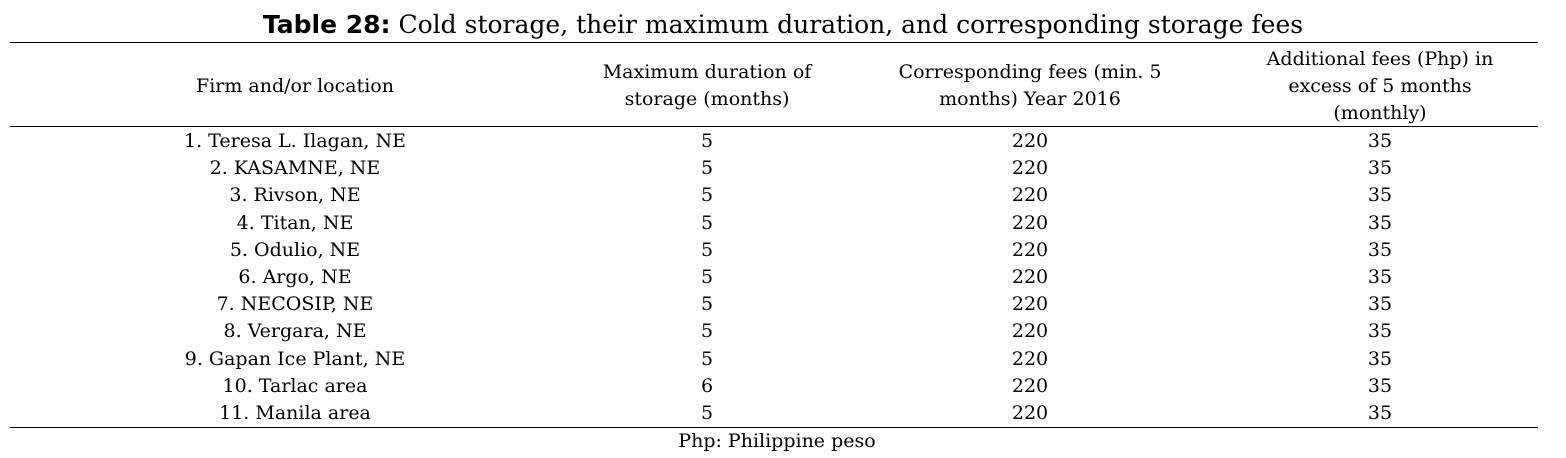 Image resolution: width=1566 pixels, height=458 pixels. Describe the element at coordinates (1380, 85) in the screenshot. I see `column-header: excess of 5 months` at that location.